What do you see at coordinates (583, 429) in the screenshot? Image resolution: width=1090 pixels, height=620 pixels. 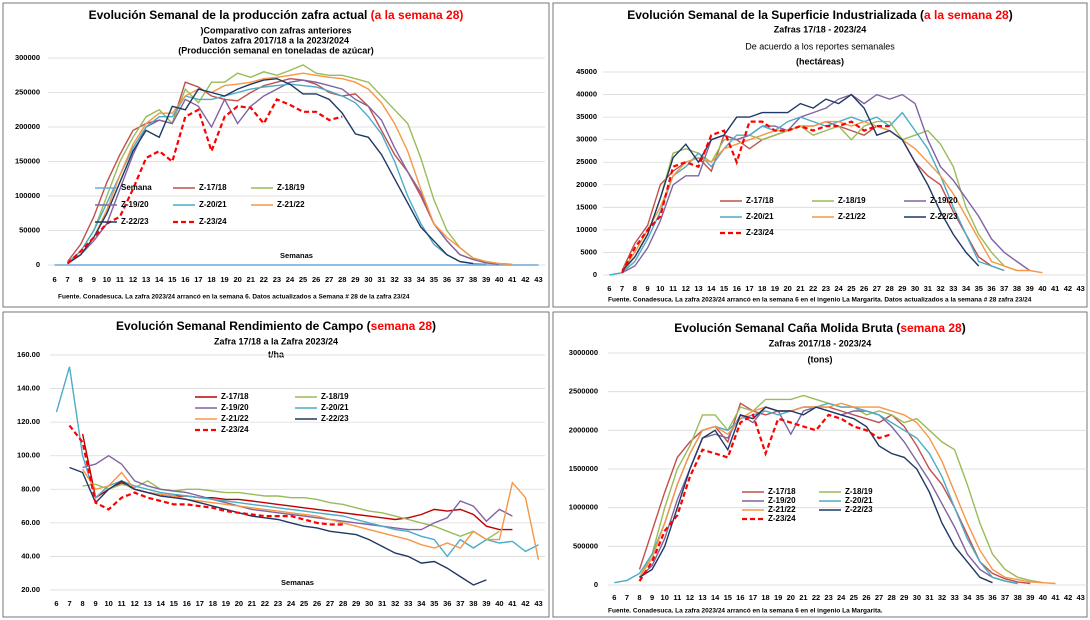 I see `y-tick-label: 2000000` at bounding box center [583, 429].